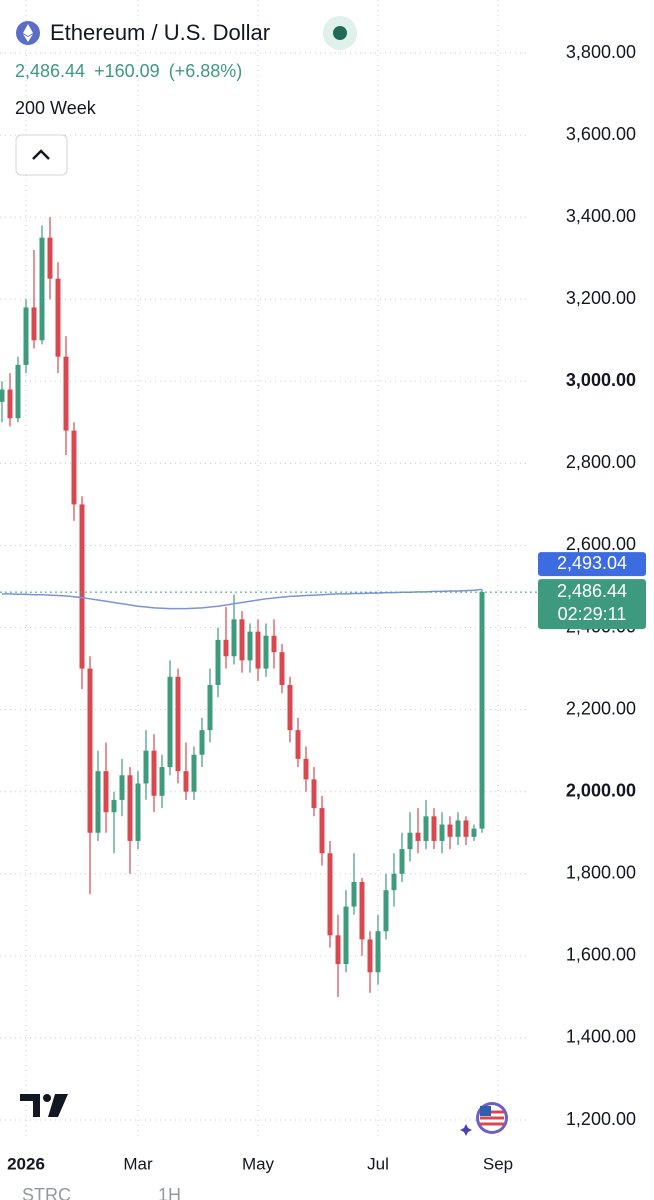  I want to click on x-tick-label: Jul, so click(378, 1163).